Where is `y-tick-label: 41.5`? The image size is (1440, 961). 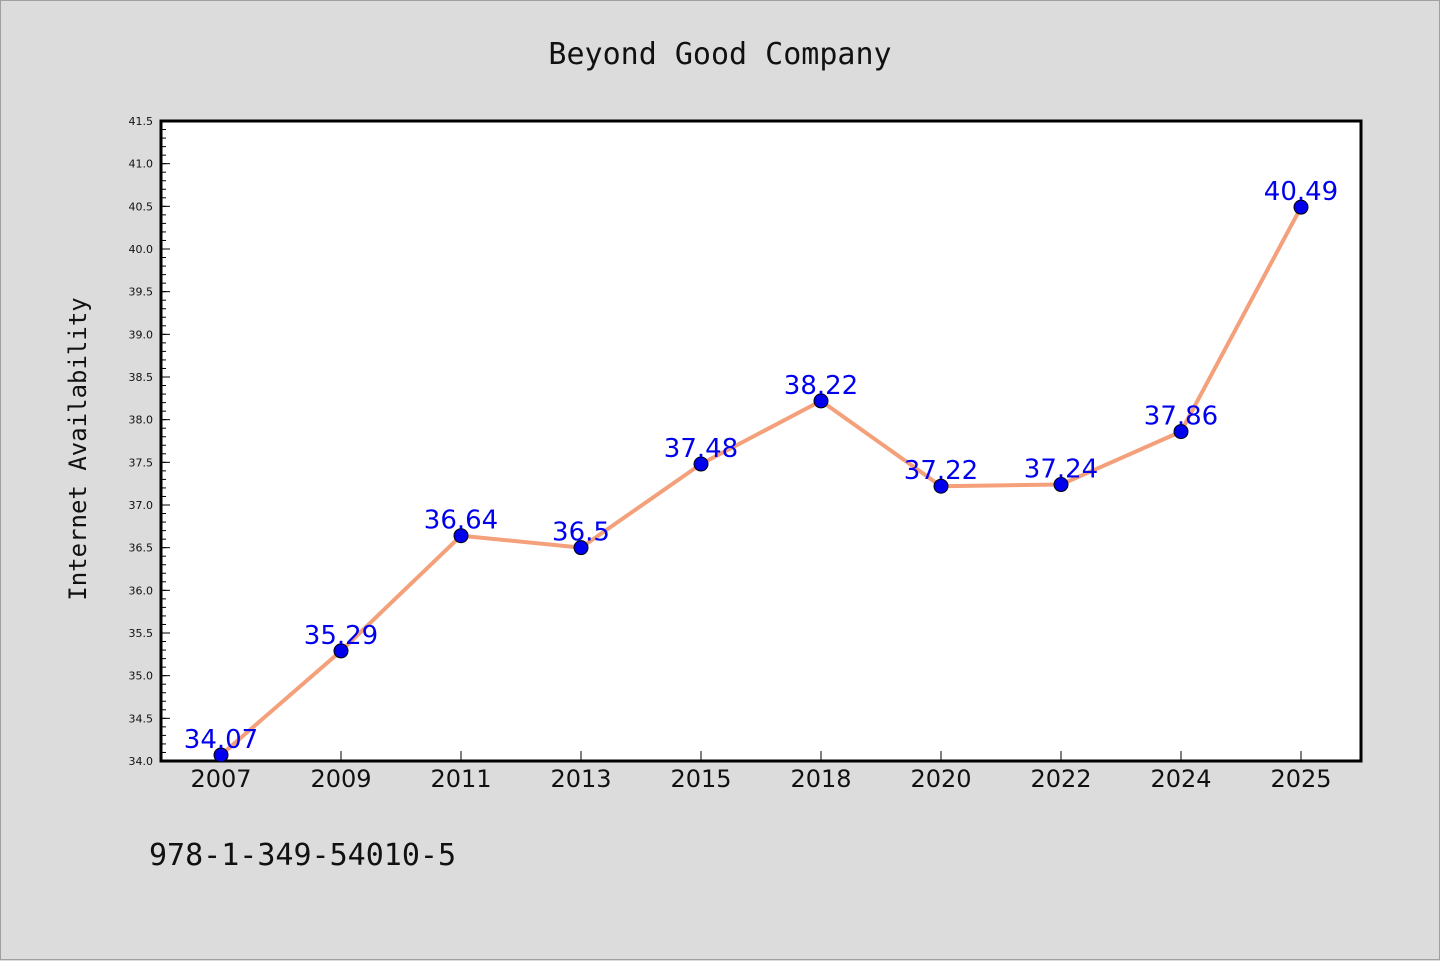 y-tick-label: 41.5 is located at coordinates (141, 121).